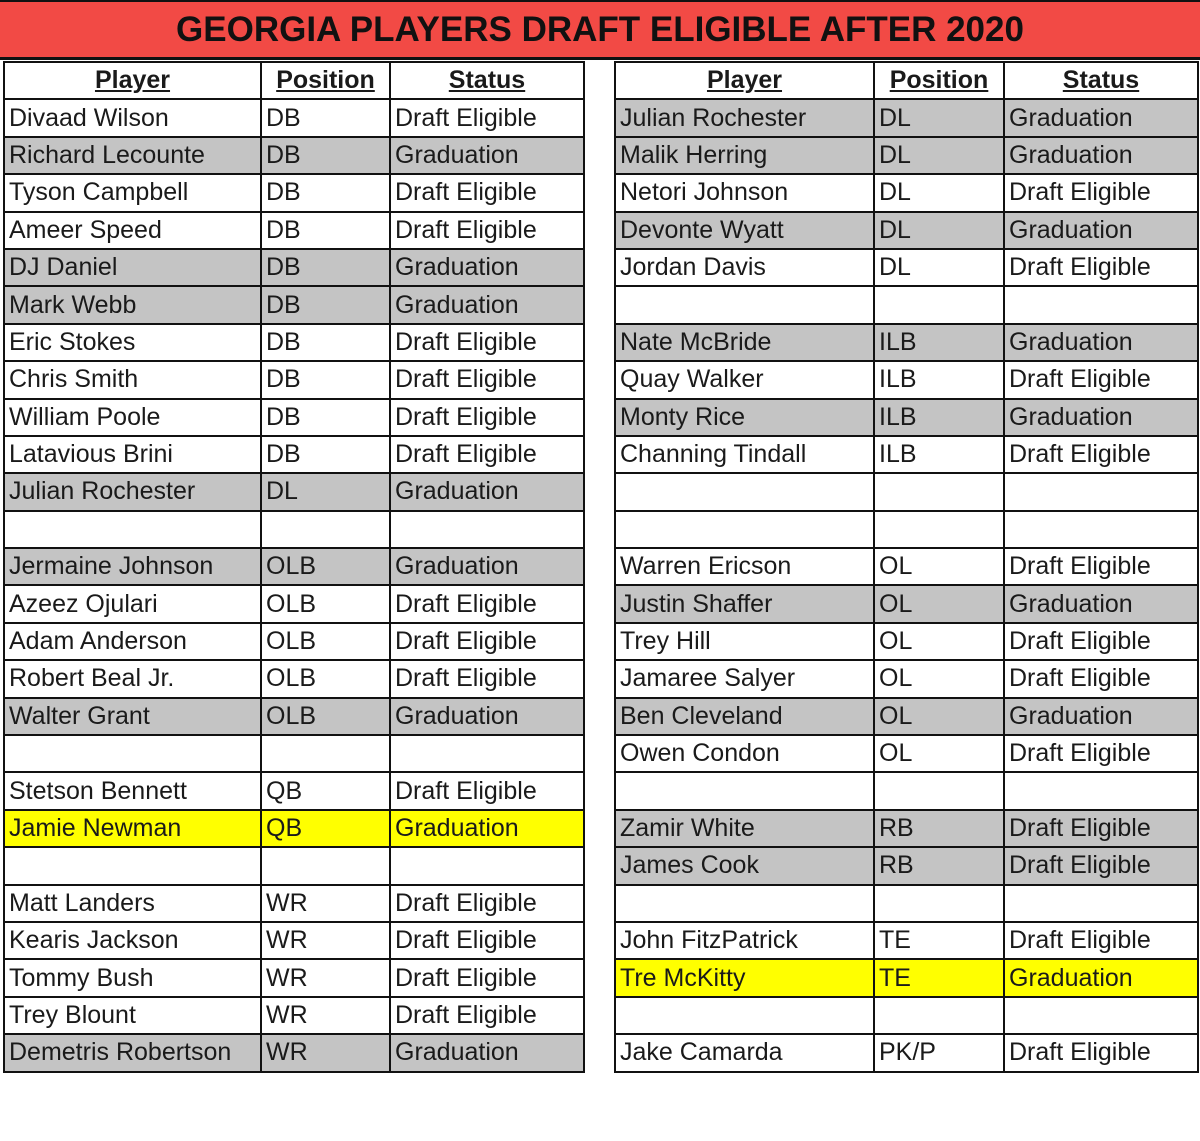 This screenshot has width=1200, height=1141. What do you see at coordinates (744, 342) in the screenshot?
I see `cell-player: Nate McBride` at bounding box center [744, 342].